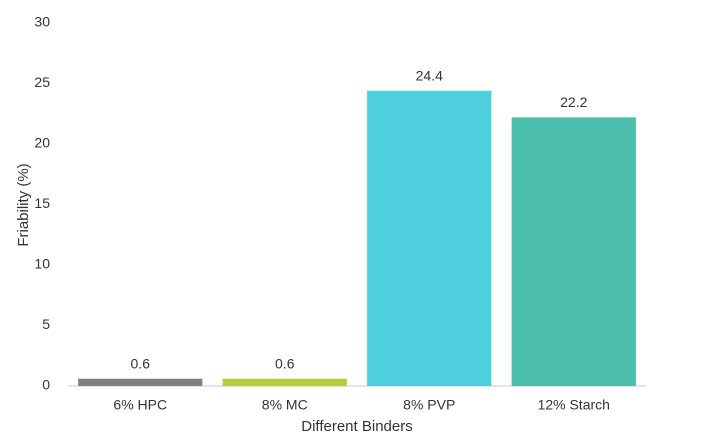 The height and width of the screenshot is (441, 715). I want to click on y-tick-label: 10, so click(42, 264).